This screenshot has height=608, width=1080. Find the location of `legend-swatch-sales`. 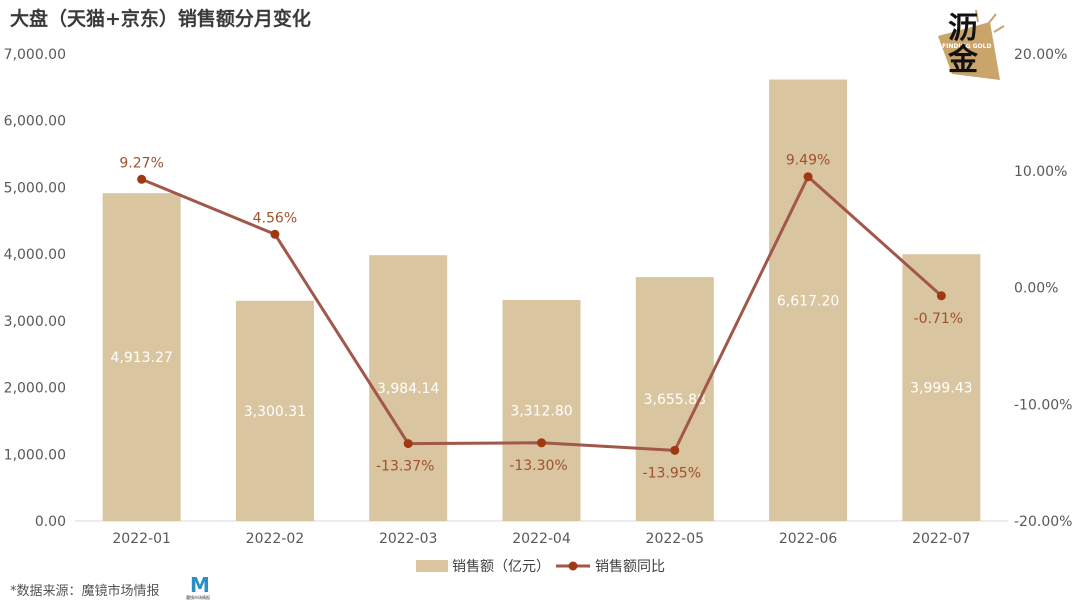

legend-swatch-sales is located at coordinates (432, 566).